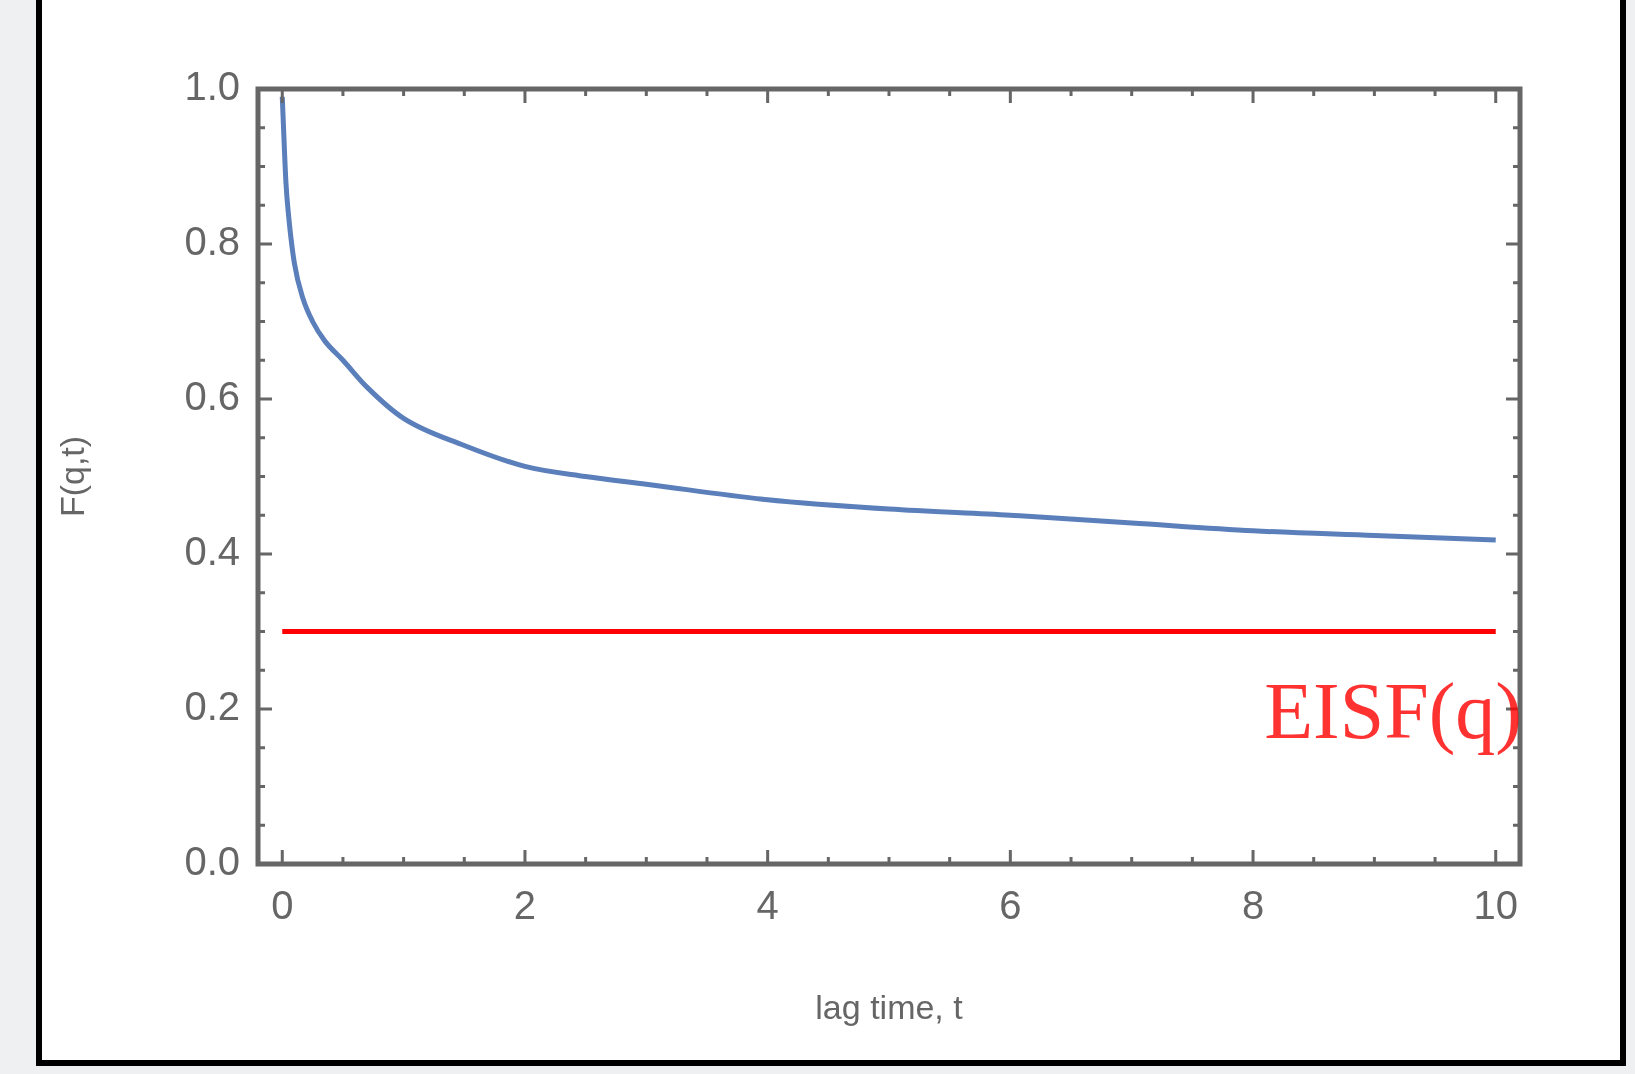 The height and width of the screenshot is (1074, 1635). I want to click on x-tick-label: 10, so click(1495, 905).